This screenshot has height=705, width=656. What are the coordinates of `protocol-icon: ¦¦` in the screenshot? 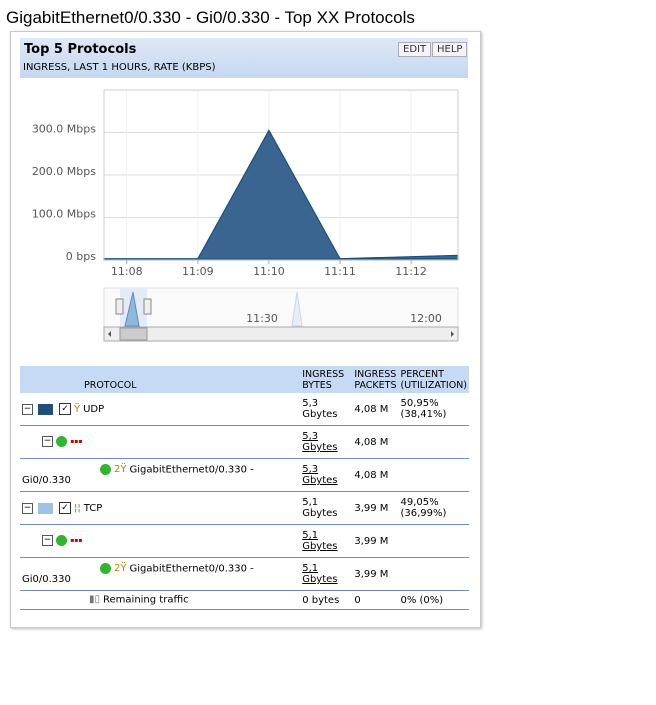 It's located at (77, 508).